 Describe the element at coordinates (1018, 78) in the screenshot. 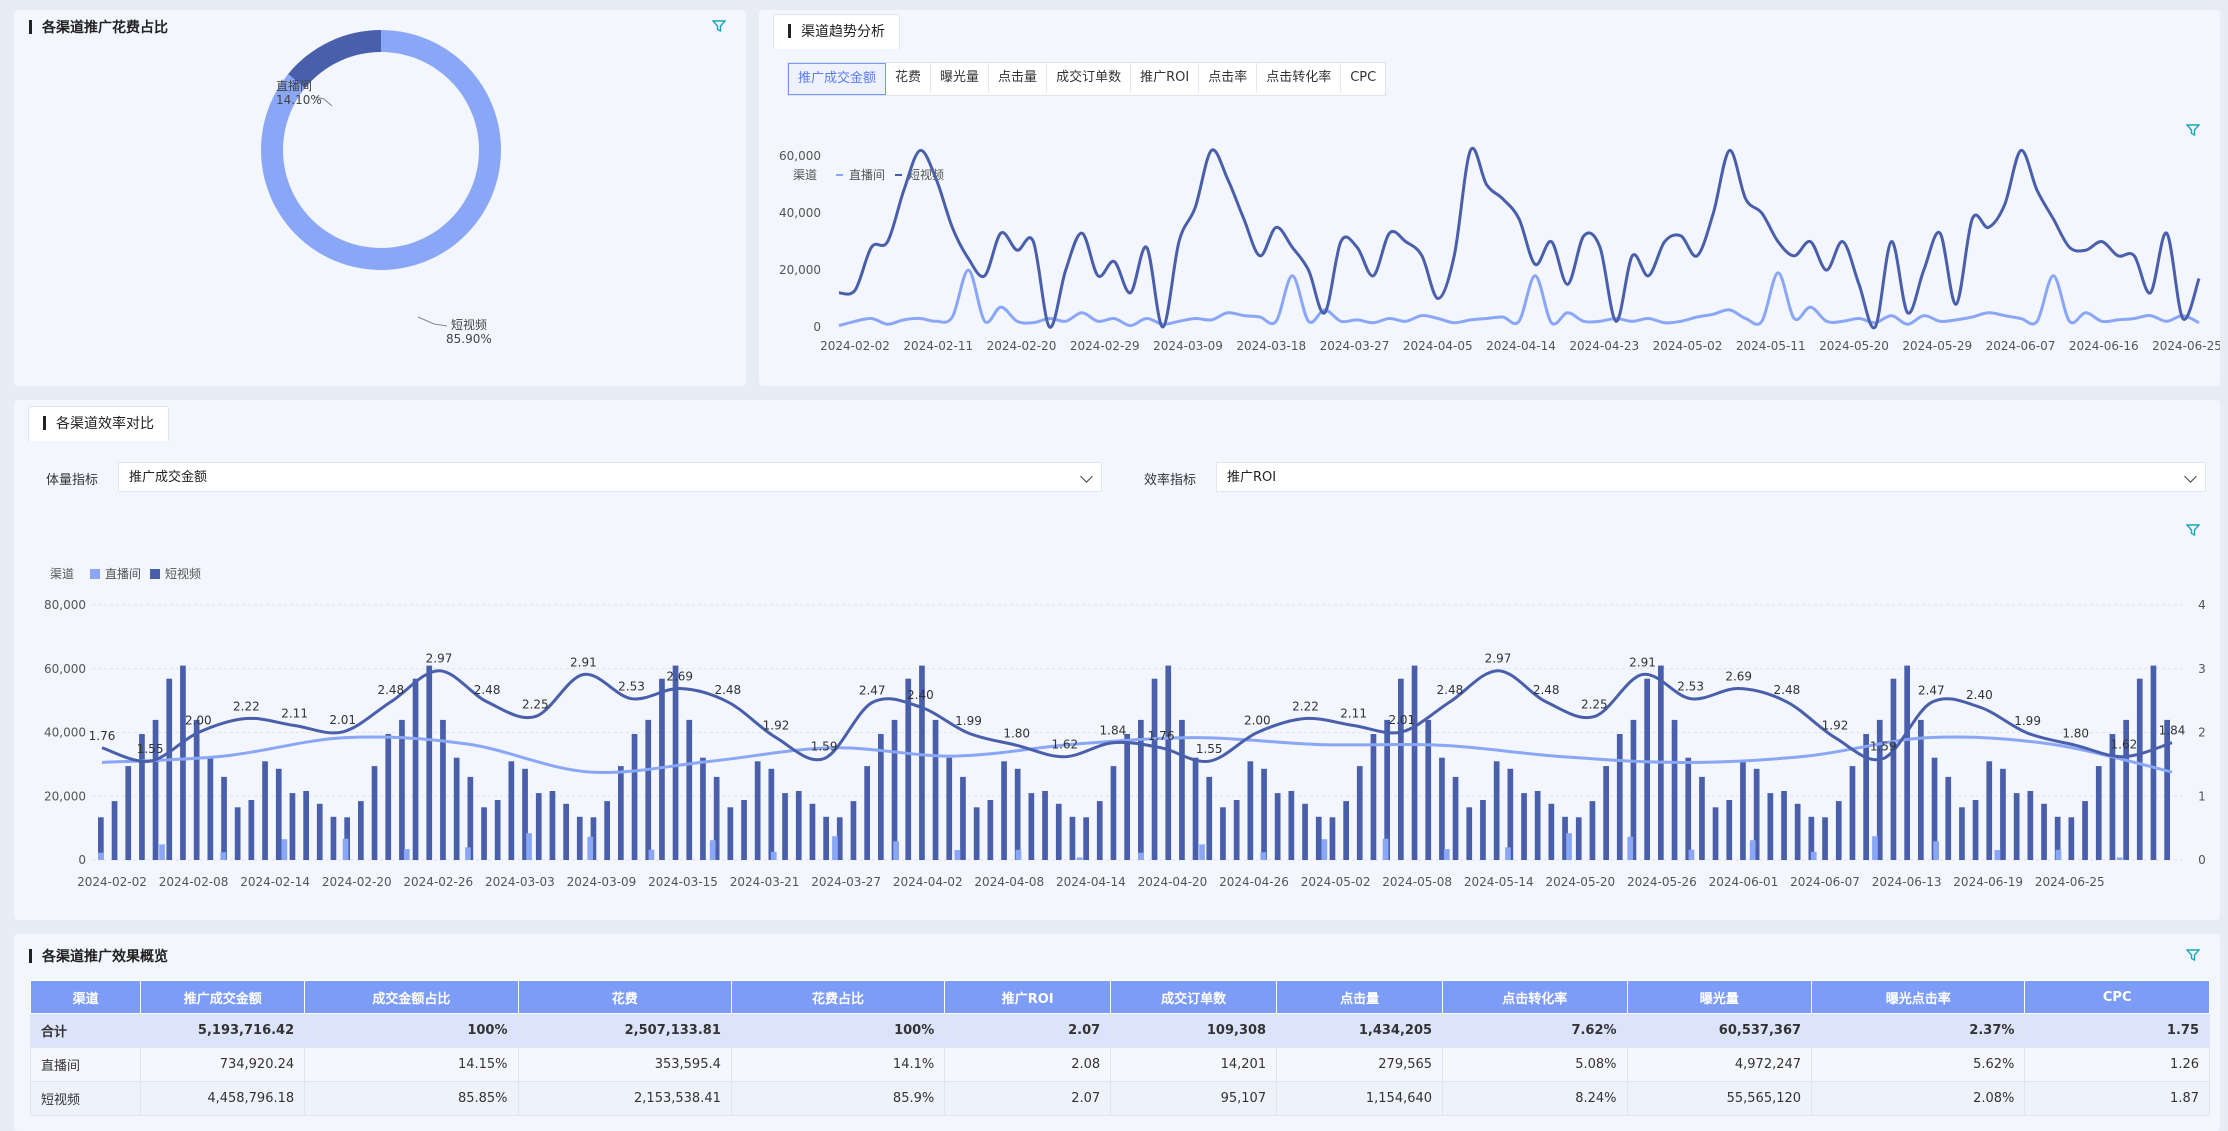

I see `trend-tab: 点击量` at that location.